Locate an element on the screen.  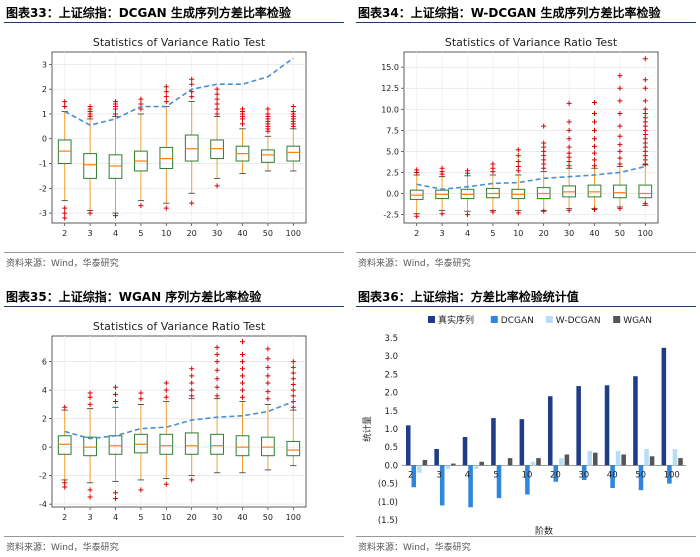
y-tick-label: 2.5 is located at coordinates (391, 375).